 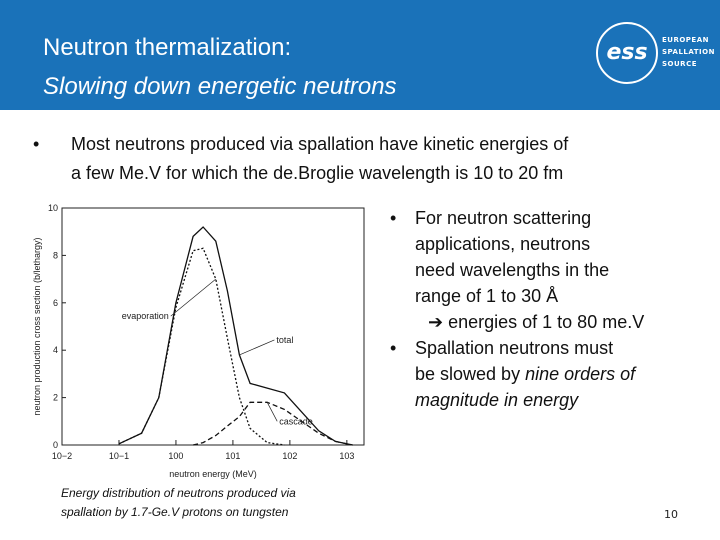 I want to click on text: Spallation neutrons must, so click(x=514, y=348).